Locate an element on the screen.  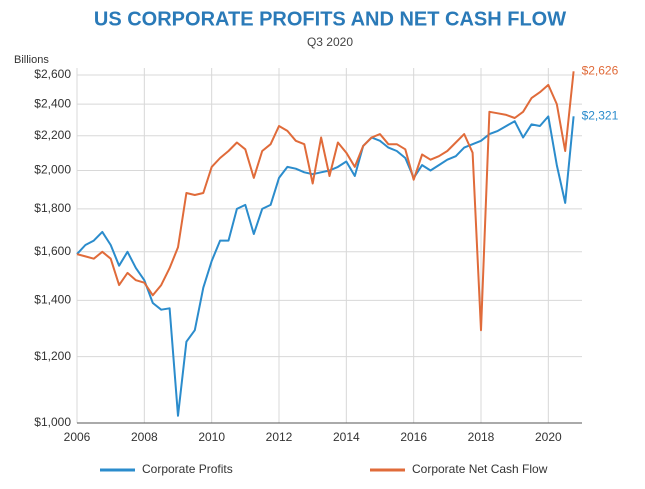
y-tick-label: $1,600 is located at coordinates (52, 251).